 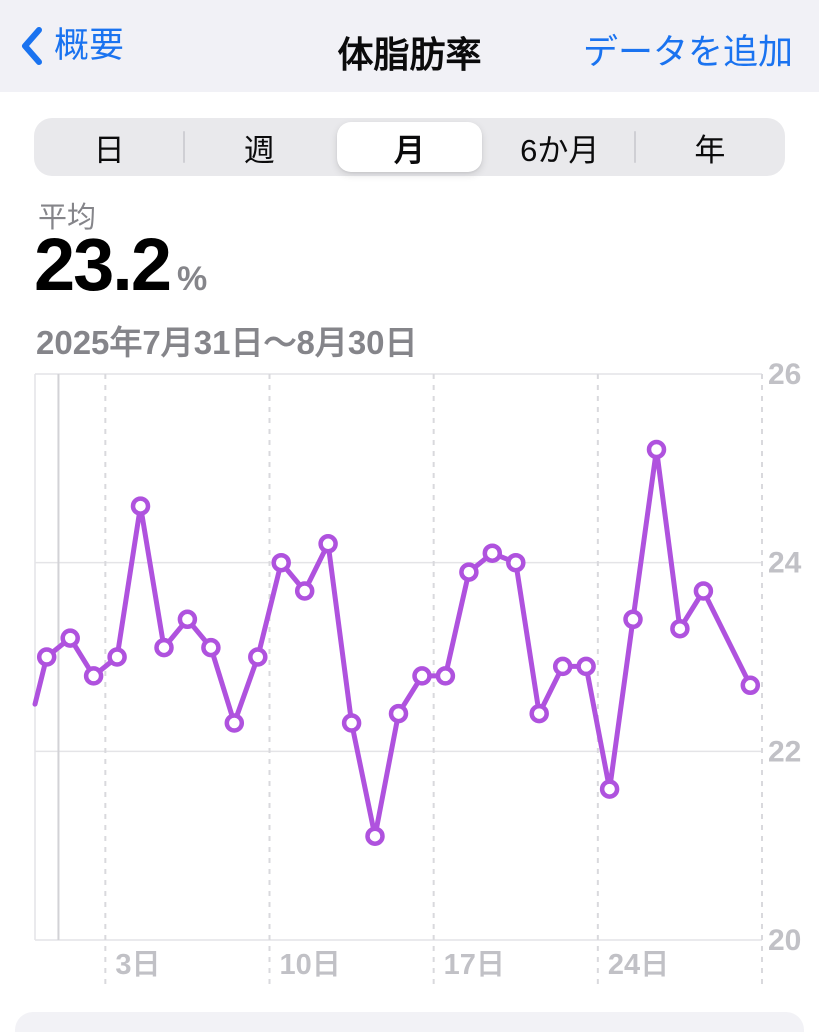 What do you see at coordinates (310, 965) in the screenshot?
I see `x-axis-label: 10日` at bounding box center [310, 965].